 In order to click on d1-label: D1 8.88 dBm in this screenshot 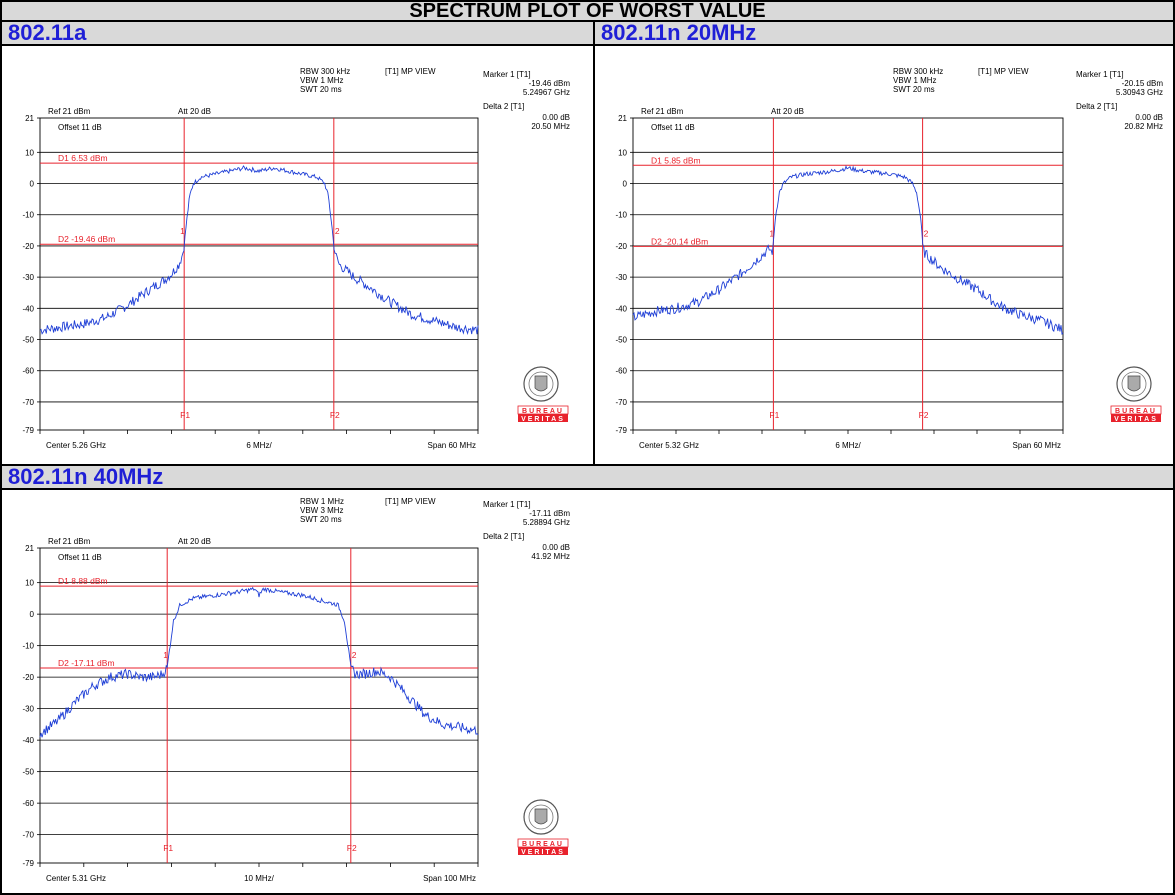, I will do `click(83, 581)`.